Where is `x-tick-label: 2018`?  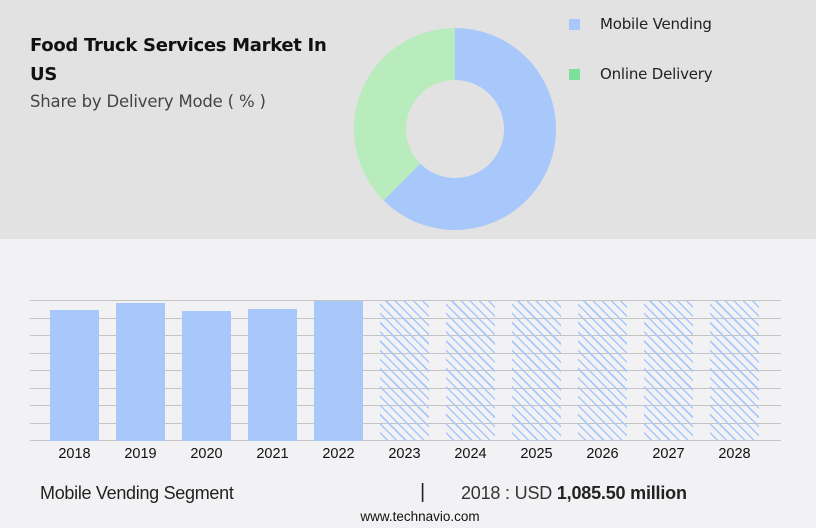
x-tick-label: 2018 is located at coordinates (74, 454).